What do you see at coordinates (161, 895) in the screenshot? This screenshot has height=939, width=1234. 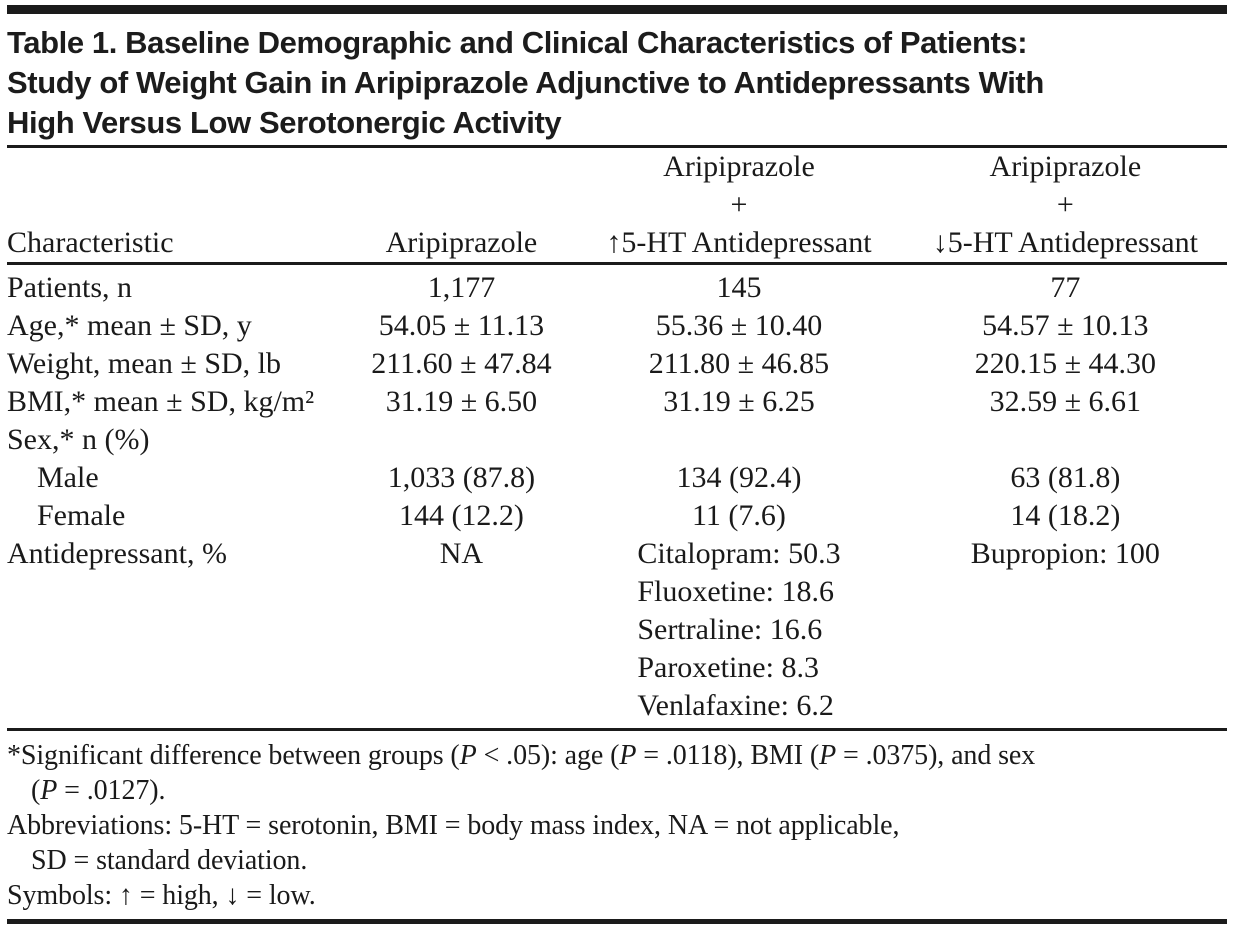 I see `footnote-text: Symbols: ↑ = high, ↓ = low.` at bounding box center [161, 895].